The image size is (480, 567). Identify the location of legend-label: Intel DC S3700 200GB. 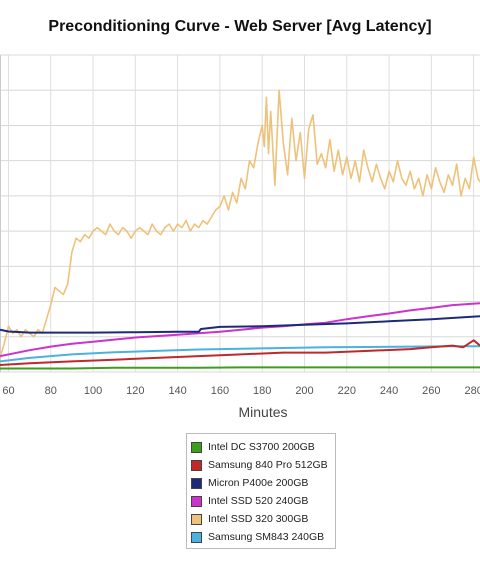
(261, 447).